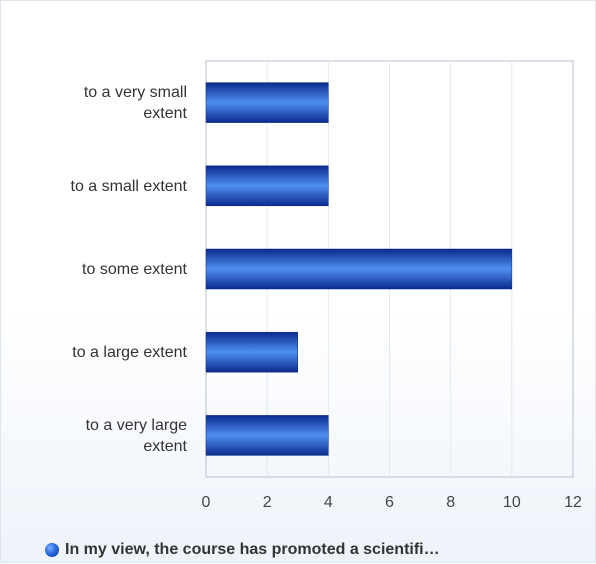 The image size is (596, 564). What do you see at coordinates (135, 92) in the screenshot?
I see `category-label: to a very small` at bounding box center [135, 92].